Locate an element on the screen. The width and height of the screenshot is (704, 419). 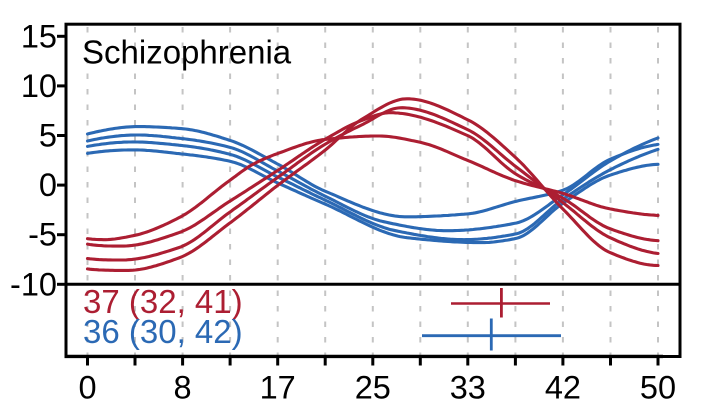
svg-text: 37 (32, 41) is located at coordinates (163, 301).